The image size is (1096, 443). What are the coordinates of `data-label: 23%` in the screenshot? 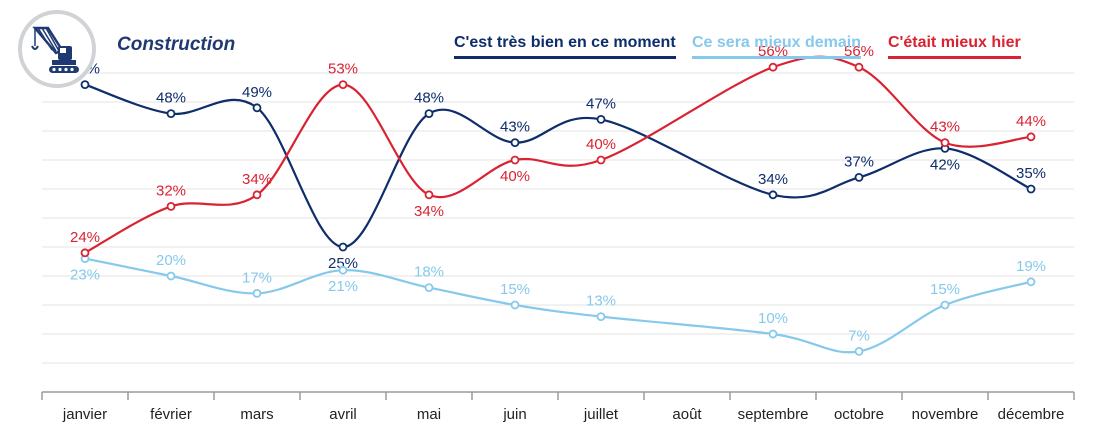 It's located at (85, 275).